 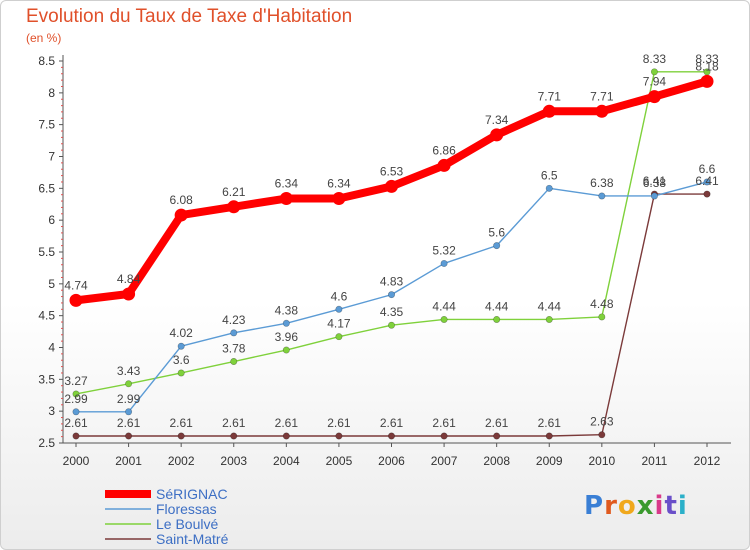 I want to click on data-label: 6.21, so click(x=234, y=192).